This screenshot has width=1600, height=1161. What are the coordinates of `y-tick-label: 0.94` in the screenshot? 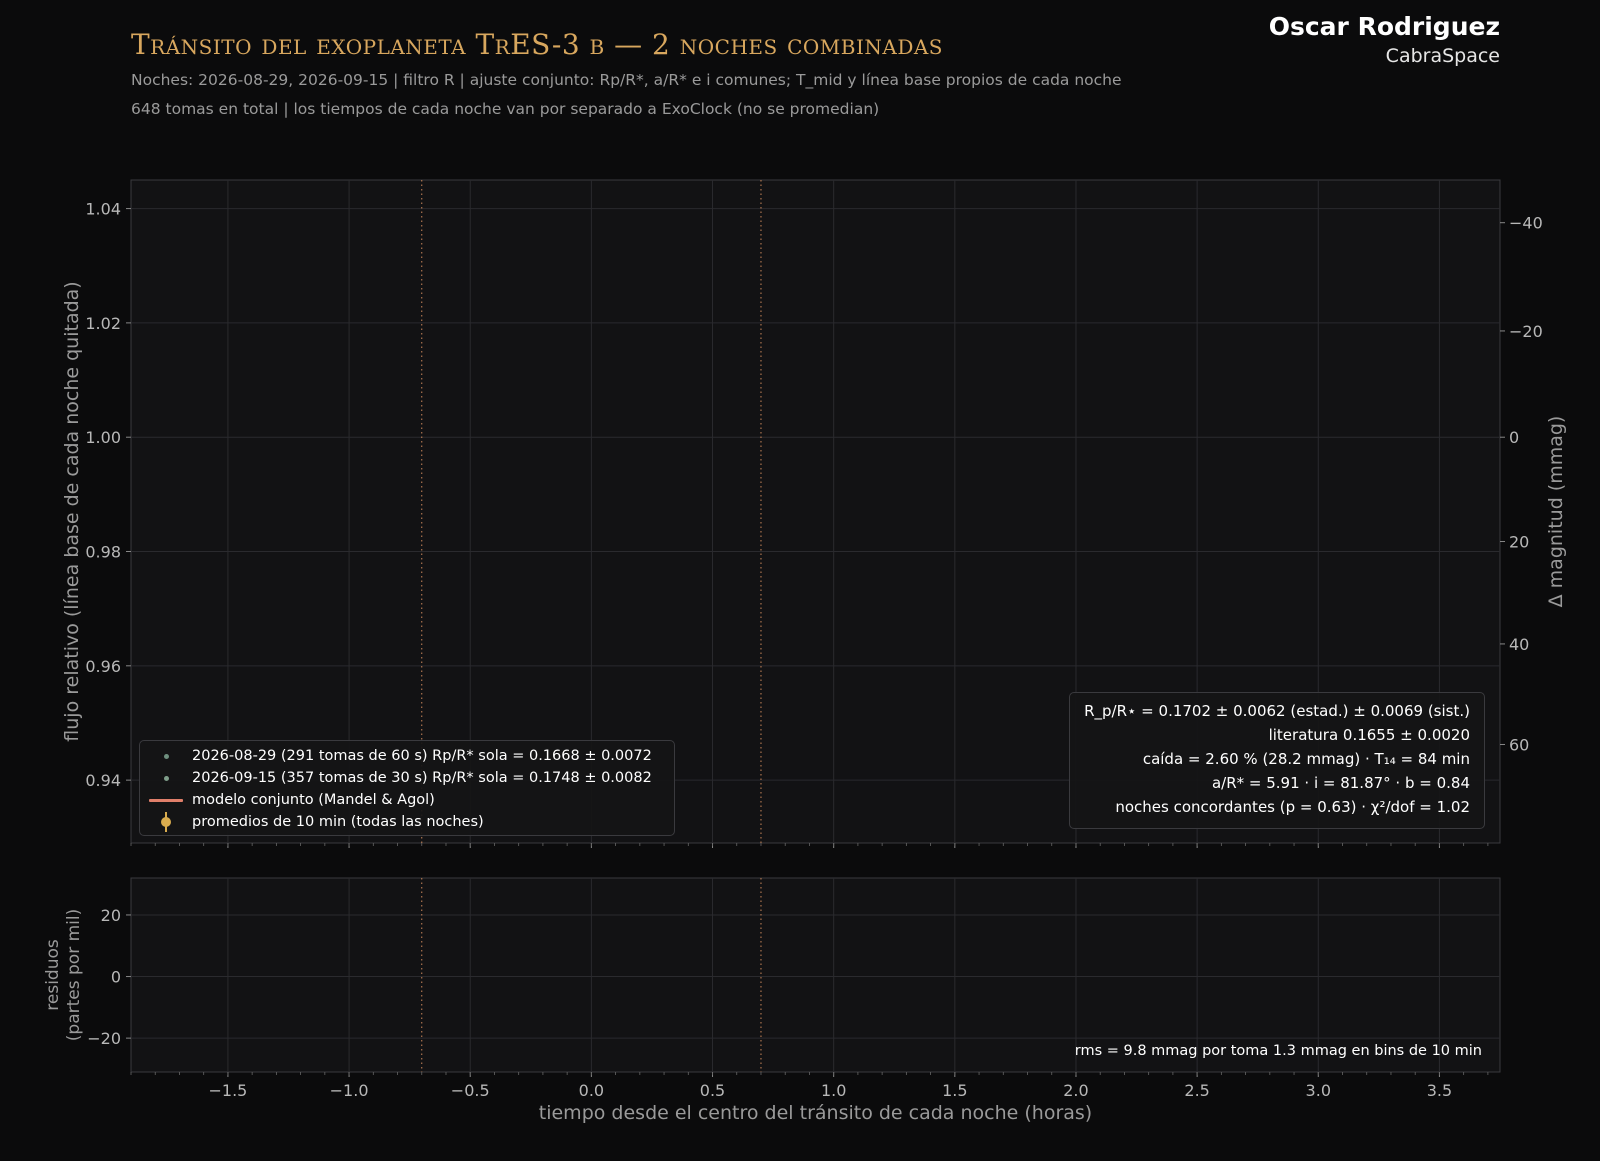 It's located at (103, 780).